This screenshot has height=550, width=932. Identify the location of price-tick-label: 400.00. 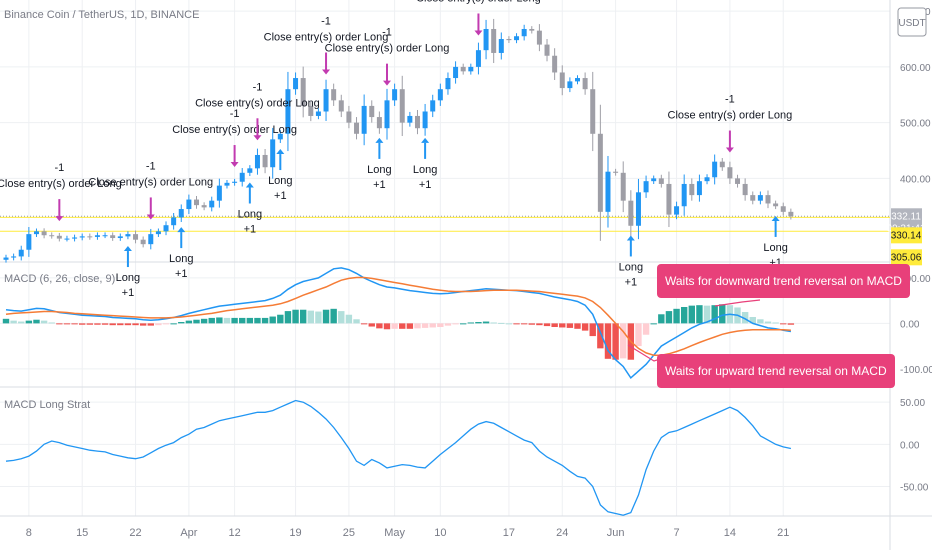
(915, 179).